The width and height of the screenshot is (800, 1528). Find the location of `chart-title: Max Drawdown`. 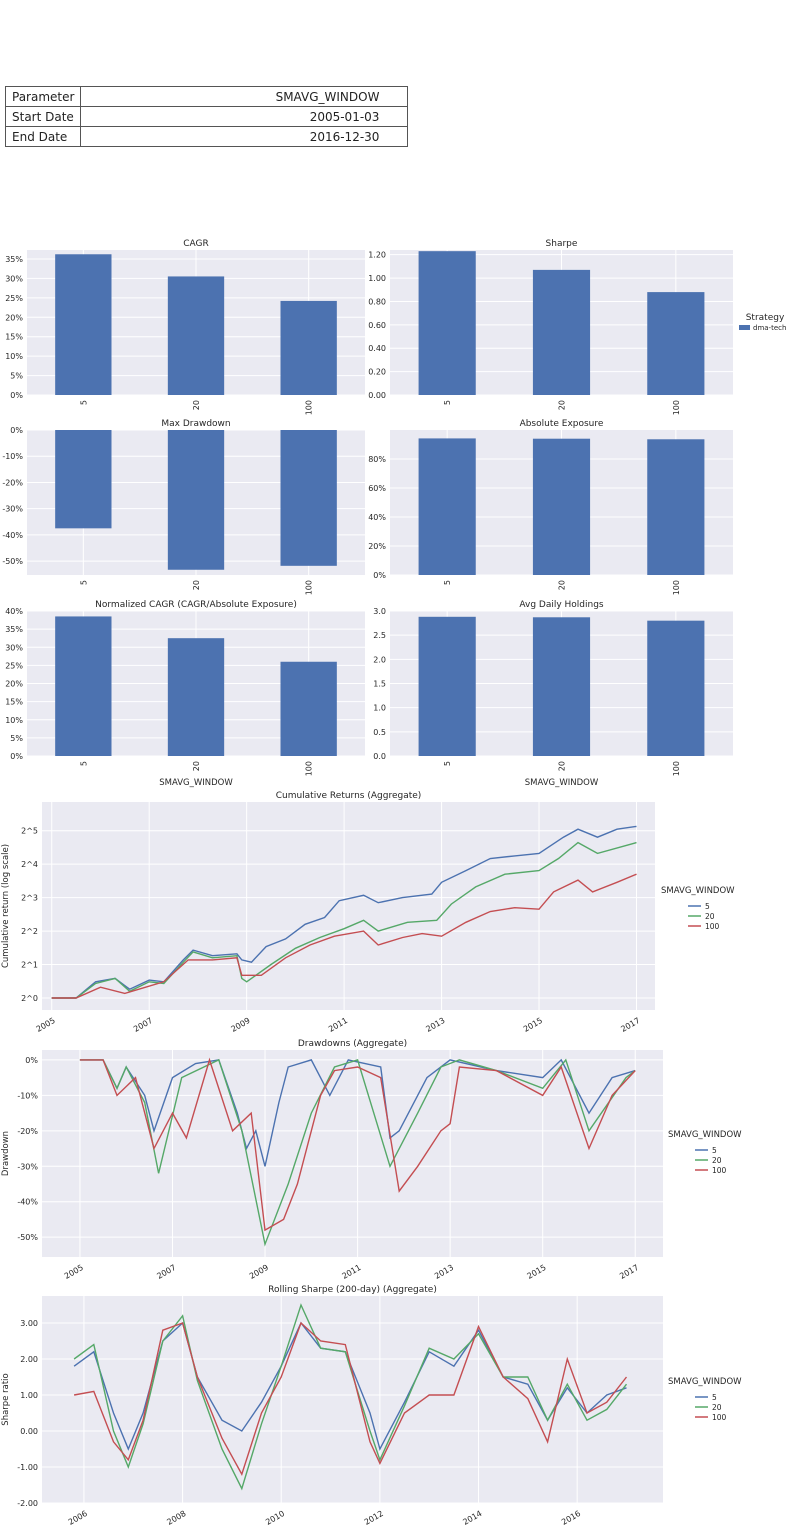

chart-title: Max Drawdown is located at coordinates (195, 424).